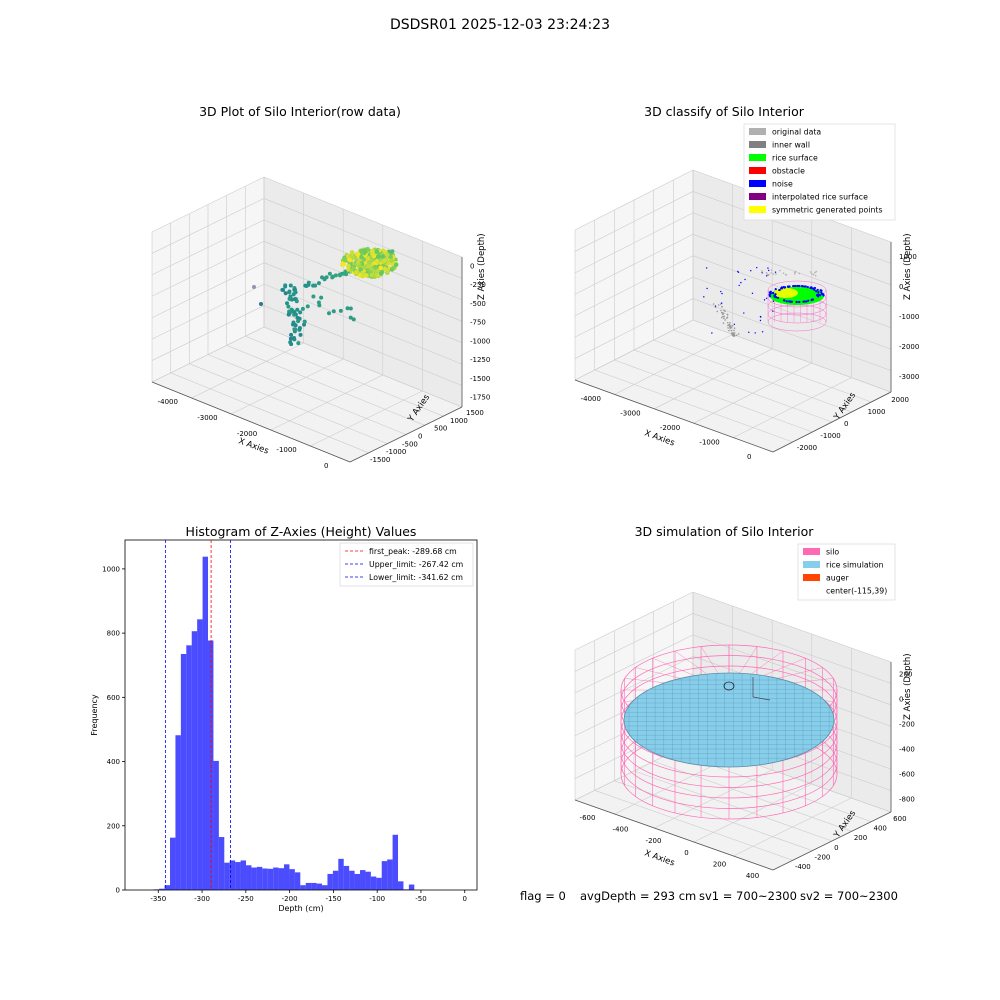 The image size is (1000, 1000). What do you see at coordinates (846, 572) in the screenshot?
I see `legend: silo rice simulation auger center(-115,39)` at bounding box center [846, 572].